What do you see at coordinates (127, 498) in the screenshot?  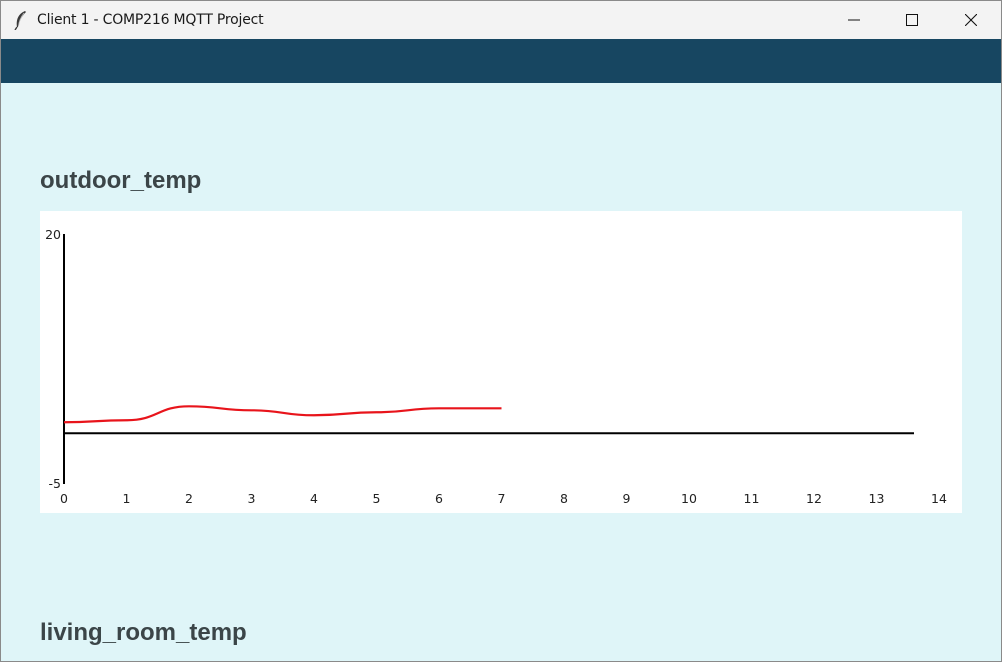 I see `x-tick-label: 1` at bounding box center [127, 498].